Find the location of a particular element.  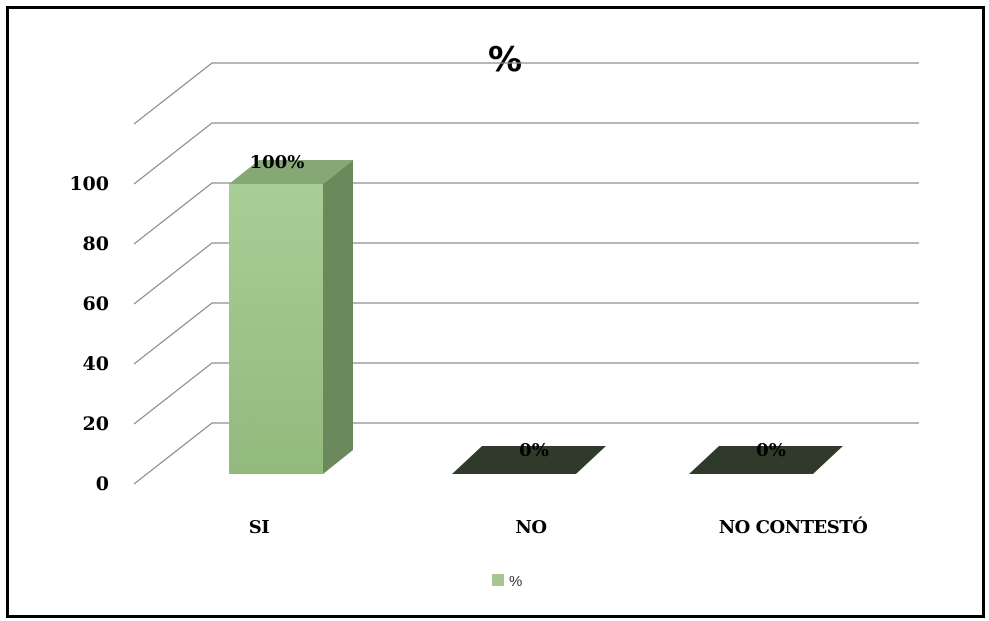

legend-swatch is located at coordinates (498, 580).